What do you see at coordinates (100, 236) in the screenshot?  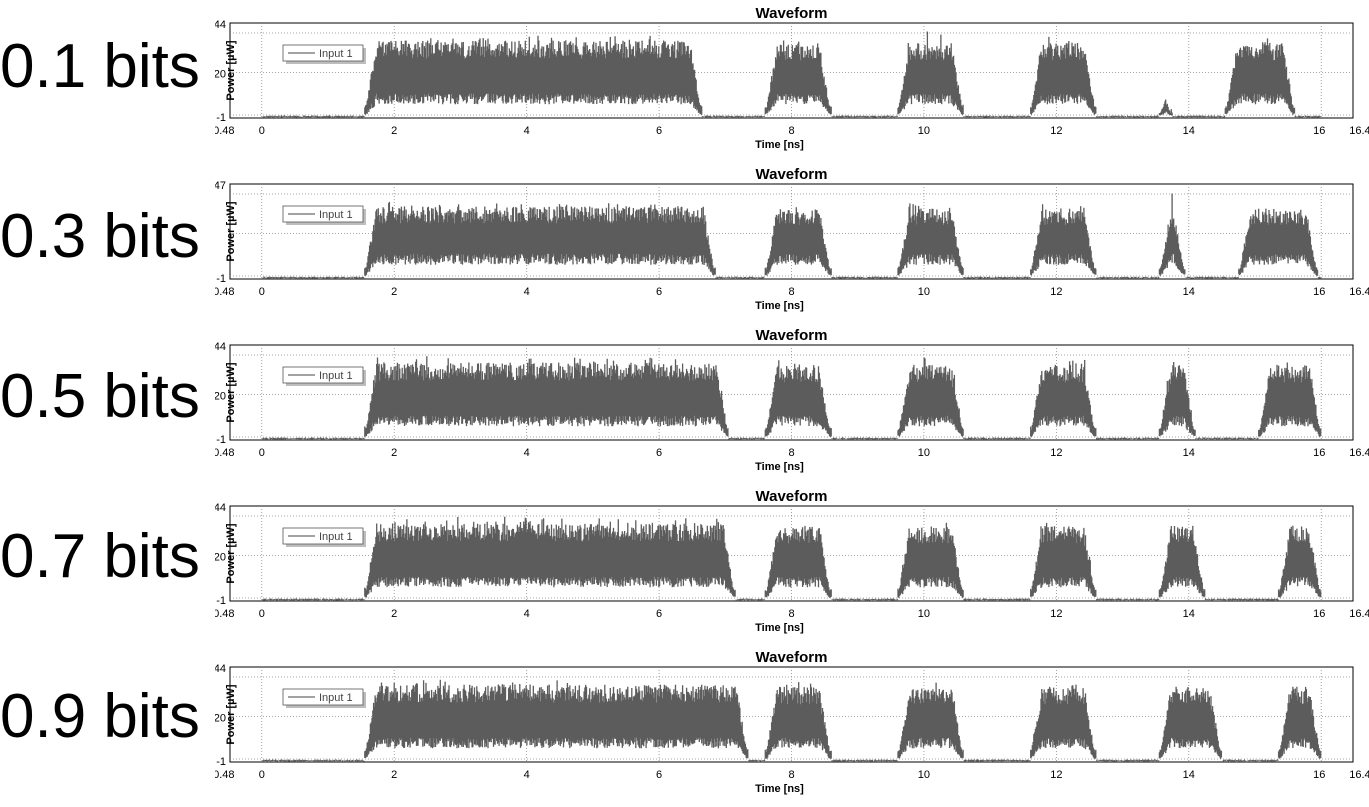 I see `row-label-2: 0.3 bits` at bounding box center [100, 236].